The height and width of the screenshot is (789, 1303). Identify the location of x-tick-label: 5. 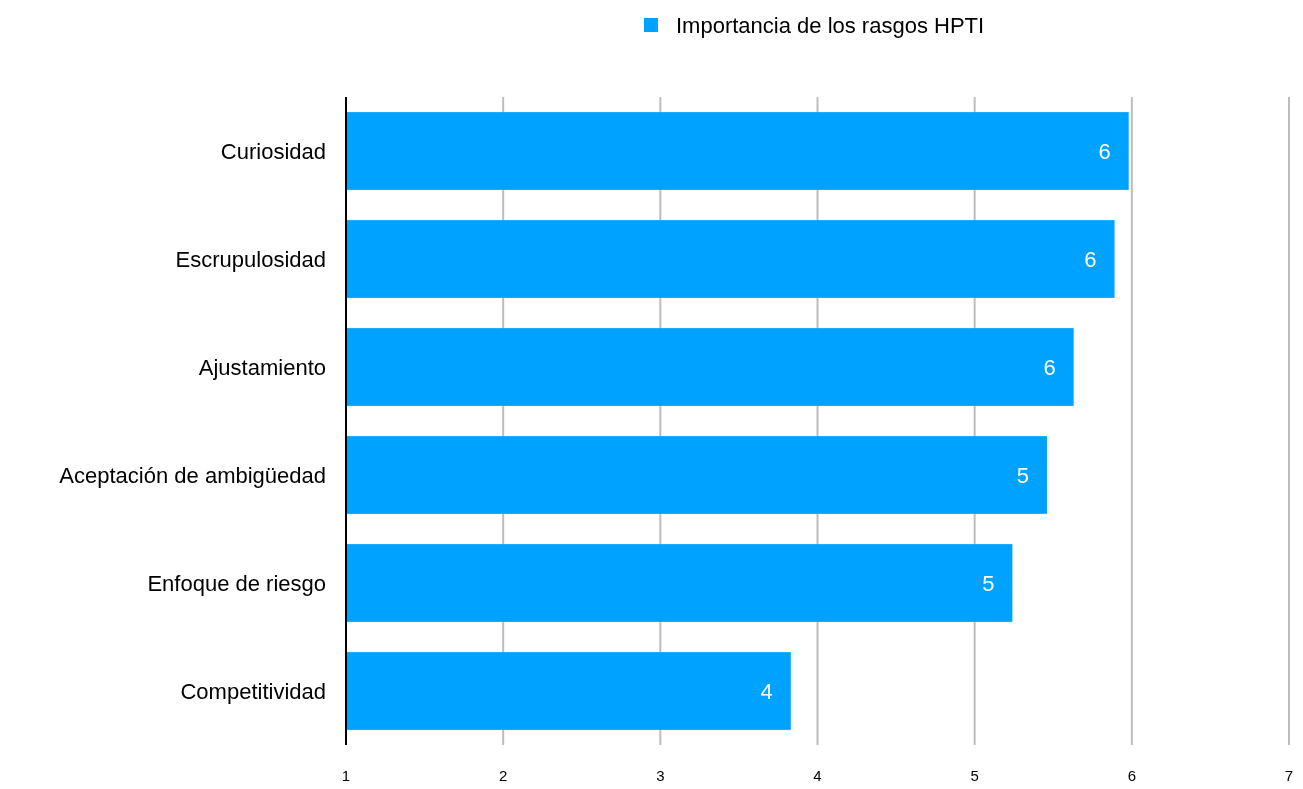
(974, 775).